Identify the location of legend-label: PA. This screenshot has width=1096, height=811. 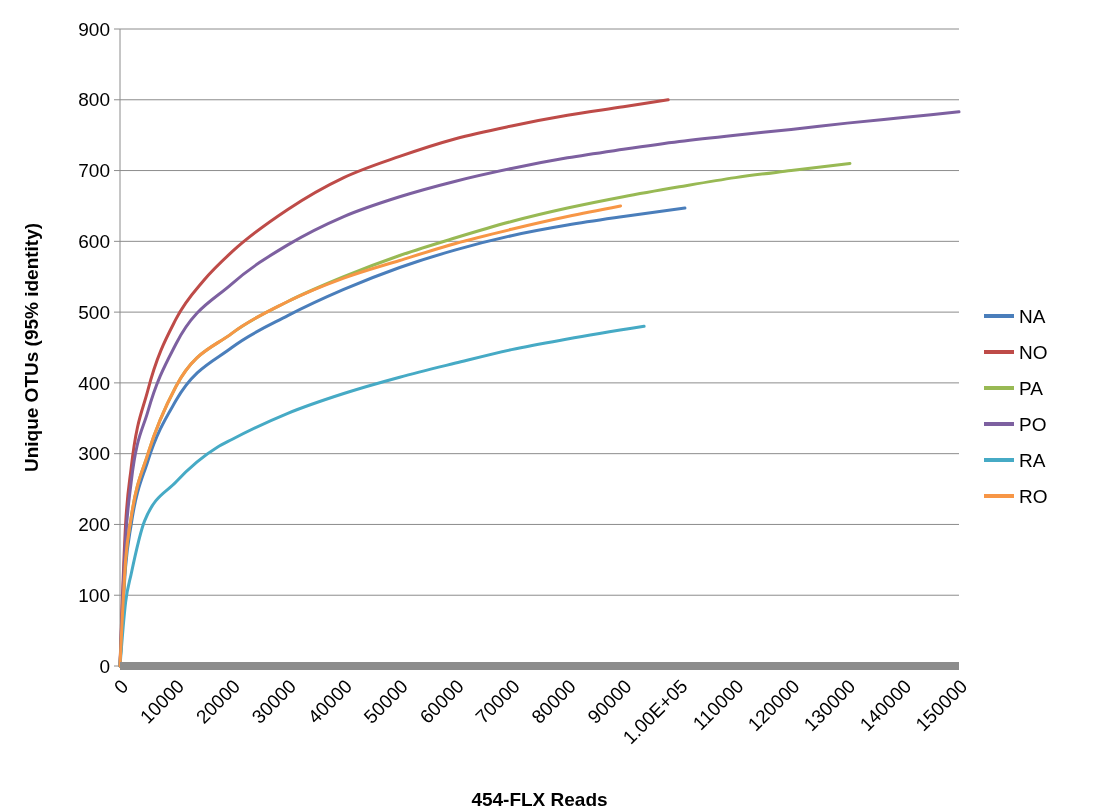
(1031, 388).